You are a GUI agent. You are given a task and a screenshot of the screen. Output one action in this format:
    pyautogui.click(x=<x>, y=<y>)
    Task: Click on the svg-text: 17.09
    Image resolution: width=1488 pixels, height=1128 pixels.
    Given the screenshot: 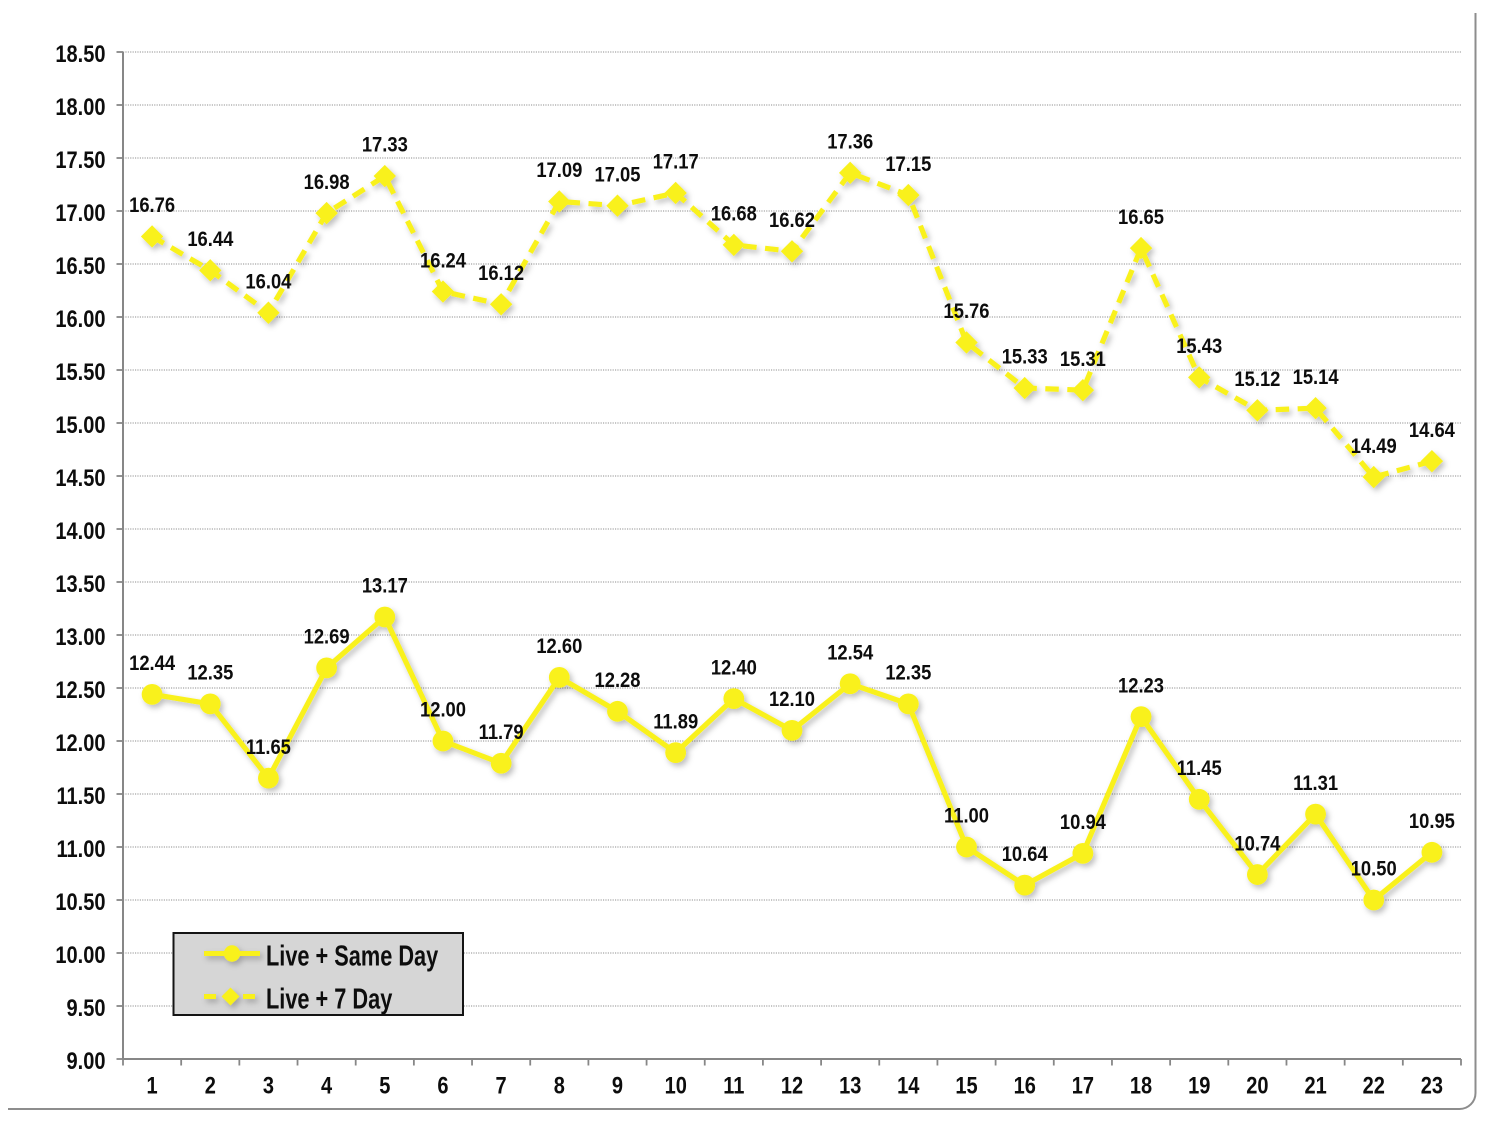 What is the action you would take?
    pyautogui.click(x=559, y=170)
    